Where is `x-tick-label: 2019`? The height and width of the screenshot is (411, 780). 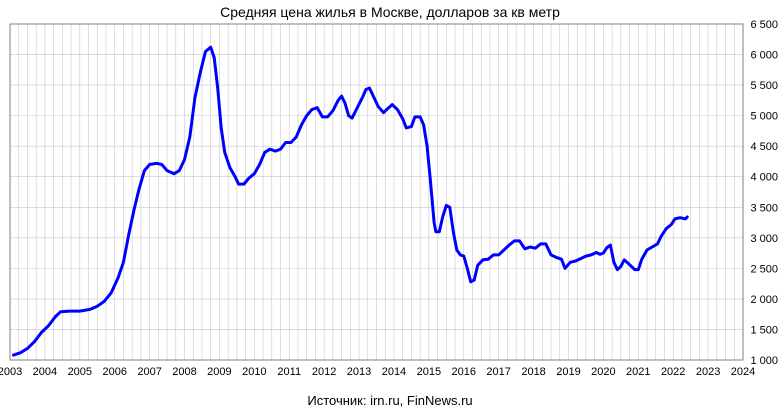
x-tick-label: 2019 is located at coordinates (568, 372).